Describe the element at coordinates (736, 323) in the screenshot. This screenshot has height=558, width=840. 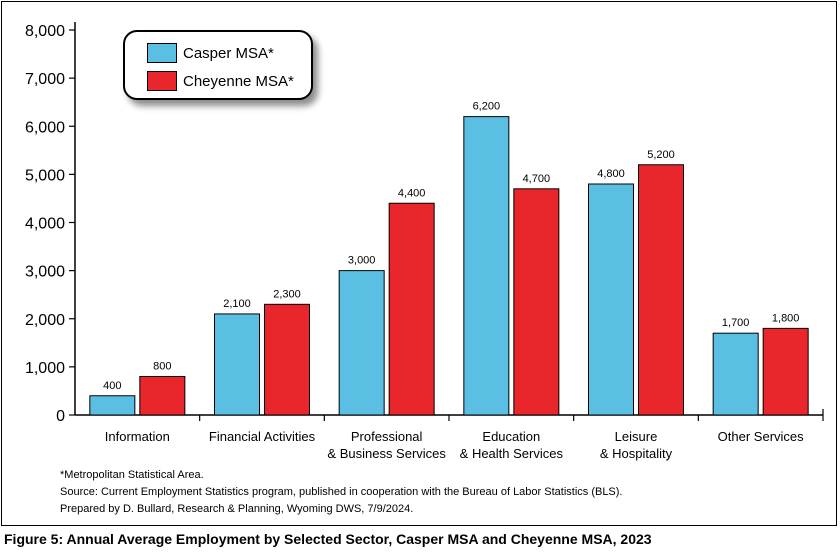
I see `data-label: 1,700` at that location.